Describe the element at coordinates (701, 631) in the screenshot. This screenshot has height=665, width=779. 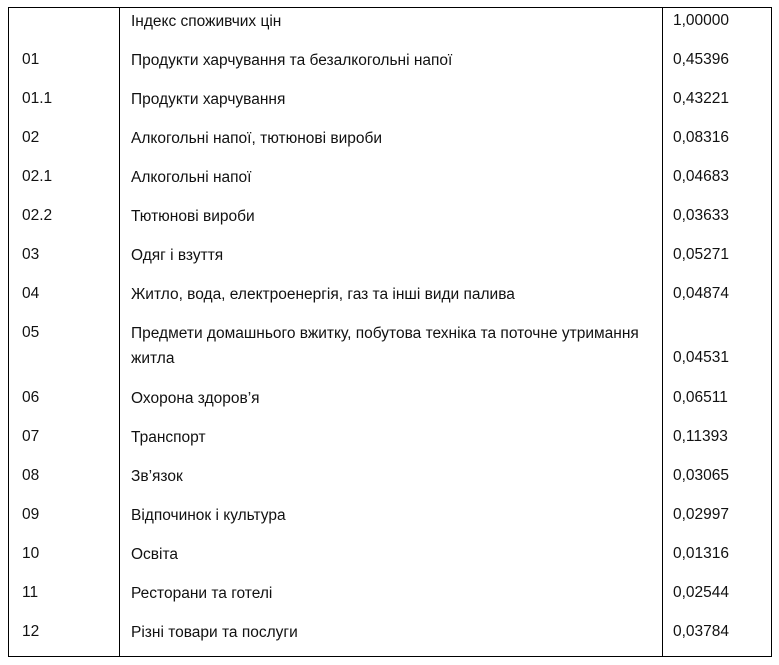
I see `row-value: 0,03784` at that location.